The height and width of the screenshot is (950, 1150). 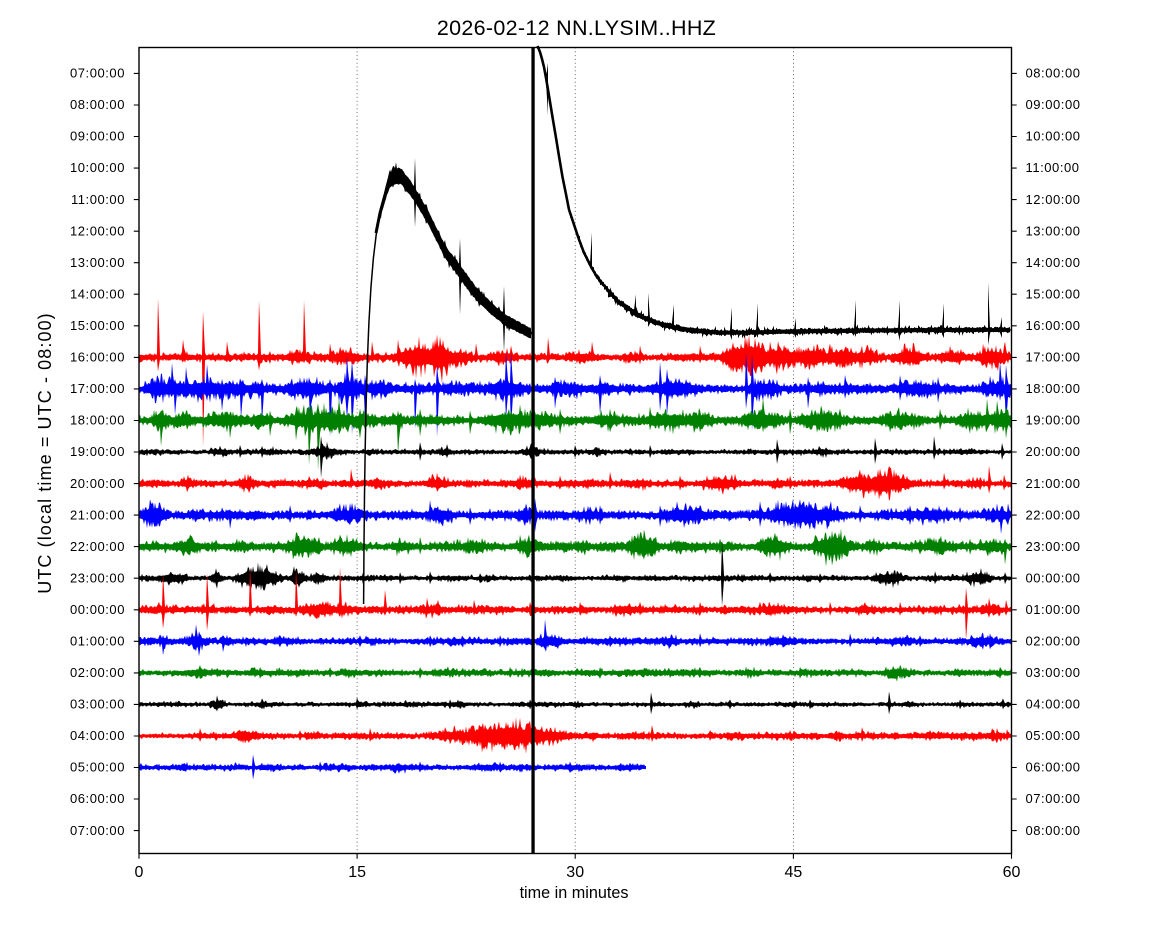 I want to click on svg-text: 30, so click(x=575, y=872).